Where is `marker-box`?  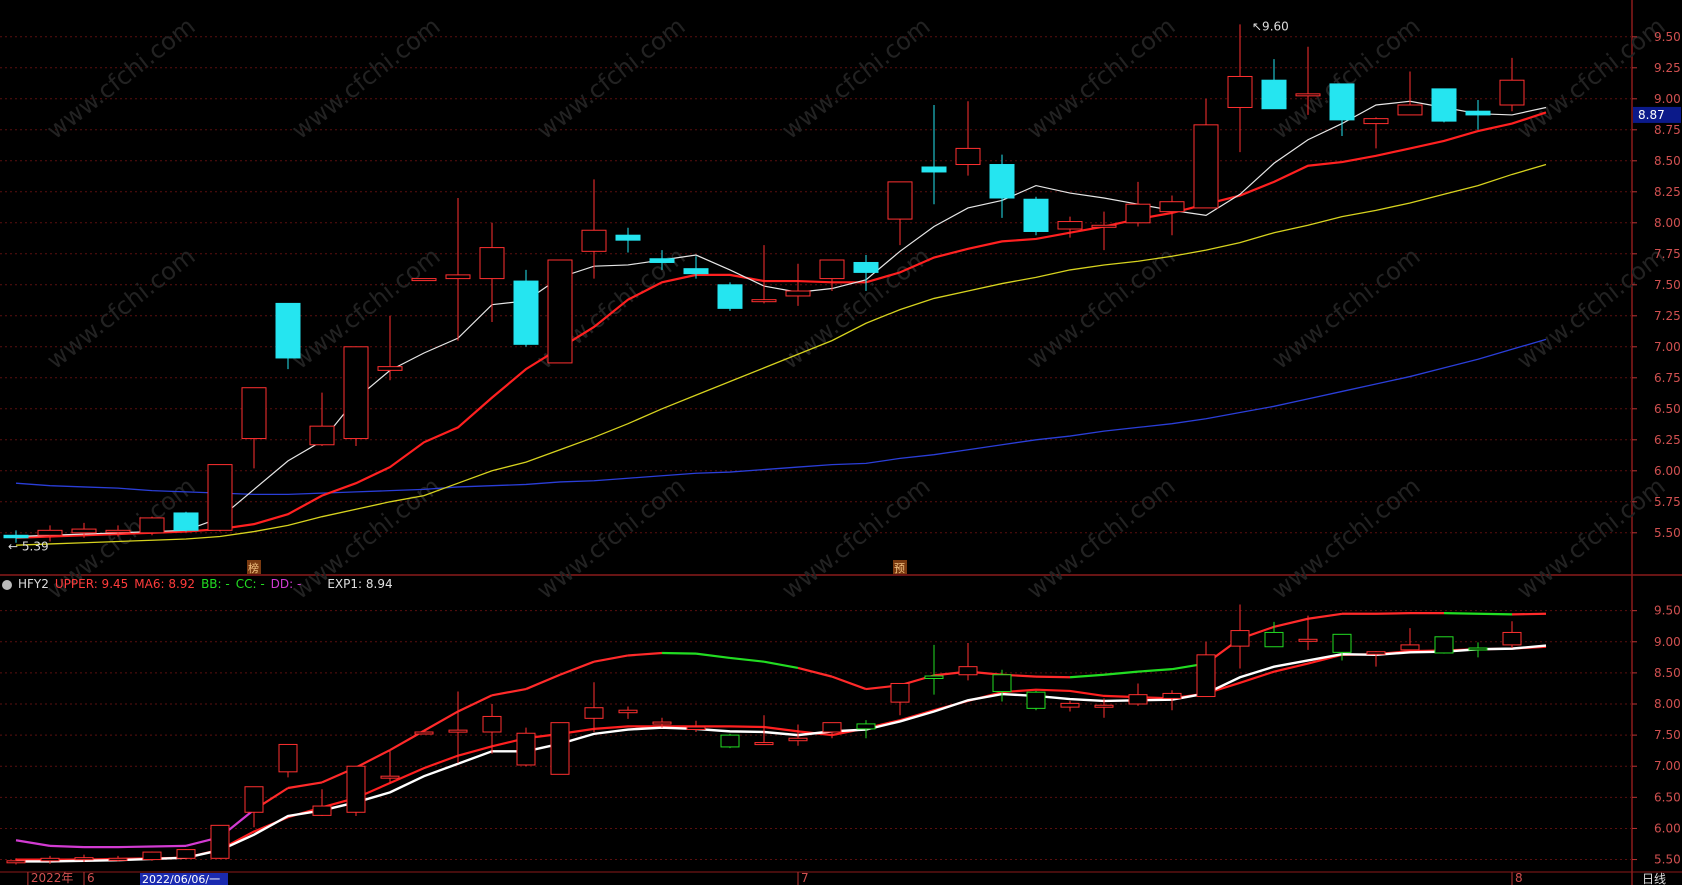
marker-box is located at coordinates (900, 567).